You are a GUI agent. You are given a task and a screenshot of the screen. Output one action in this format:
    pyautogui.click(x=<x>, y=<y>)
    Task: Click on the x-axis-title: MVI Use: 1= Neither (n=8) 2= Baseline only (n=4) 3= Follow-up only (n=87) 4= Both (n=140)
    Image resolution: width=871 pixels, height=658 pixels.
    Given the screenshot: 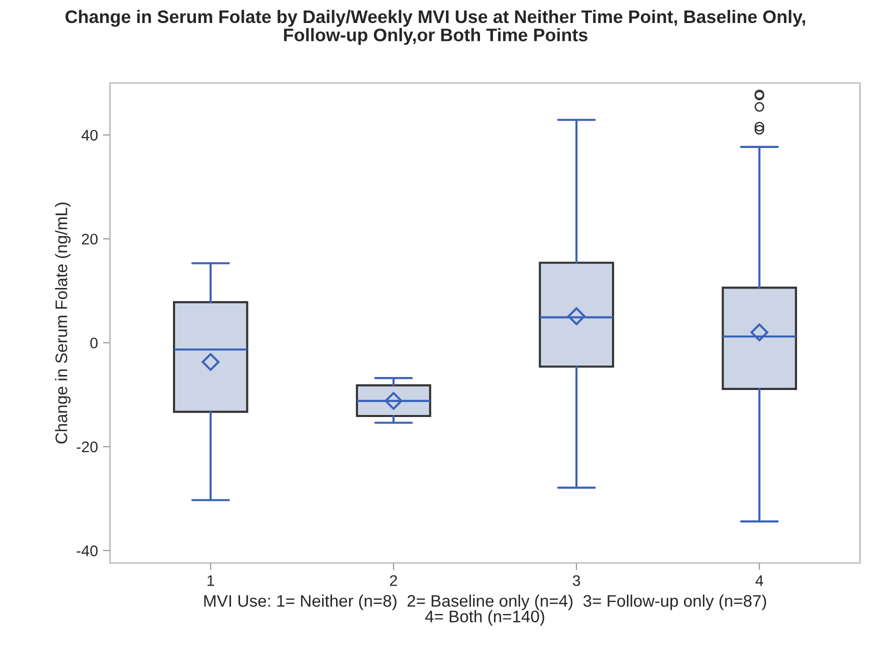 What is the action you would take?
    pyautogui.click(x=485, y=610)
    